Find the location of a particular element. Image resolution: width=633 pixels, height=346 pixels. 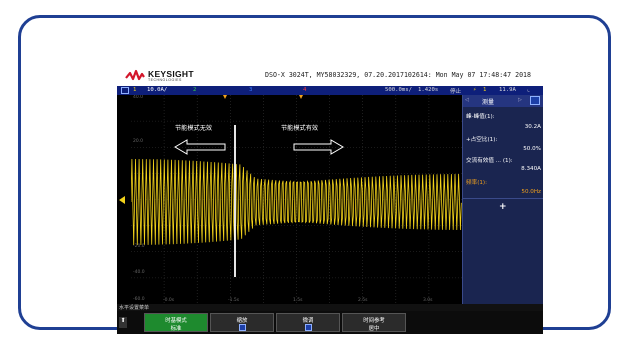

right-arrow-icon is located at coordinates (318, 147).